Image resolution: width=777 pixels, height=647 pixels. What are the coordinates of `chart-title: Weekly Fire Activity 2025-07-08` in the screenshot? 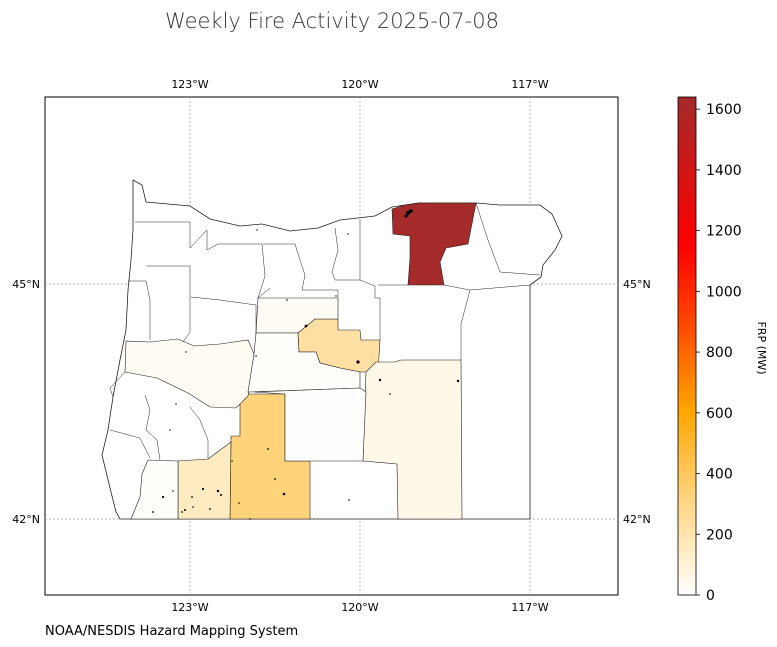 It's located at (332, 21).